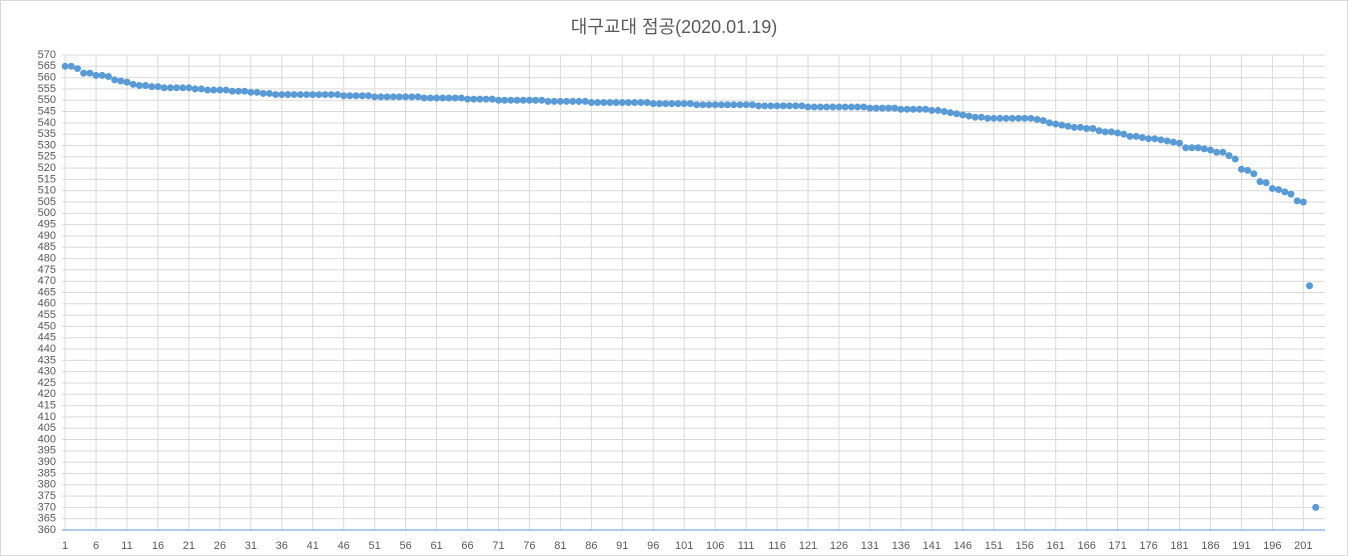 This screenshot has width=1348, height=556. Describe the element at coordinates (189, 546) in the screenshot. I see `x-tick-label: 21` at that location.